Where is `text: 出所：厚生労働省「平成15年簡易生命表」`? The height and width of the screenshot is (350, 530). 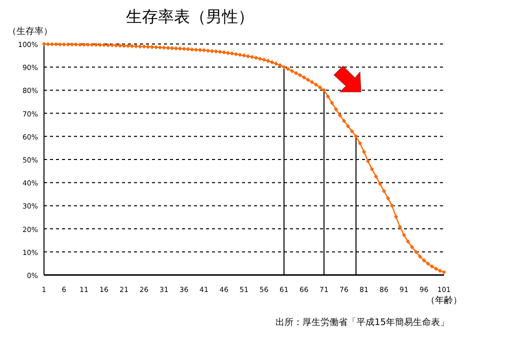
text: 出所：厚生労働省「平成15年簡易生命表」 is located at coordinates (362, 322).